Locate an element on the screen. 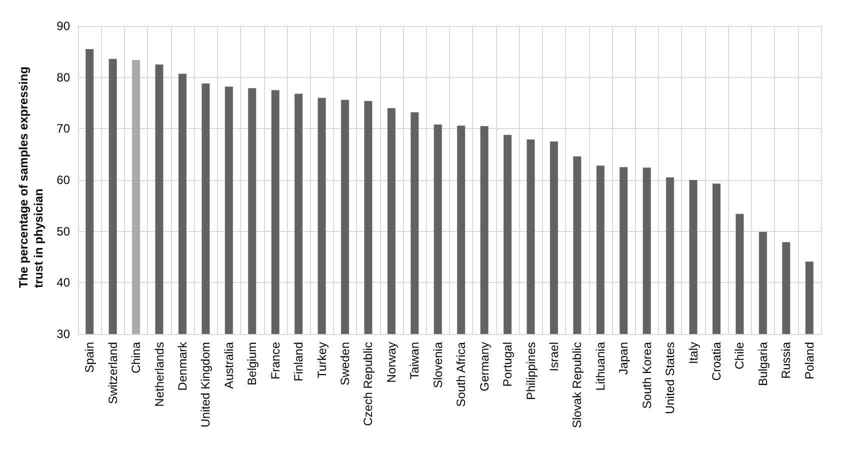  x-tick-label: Spain is located at coordinates (89, 357).